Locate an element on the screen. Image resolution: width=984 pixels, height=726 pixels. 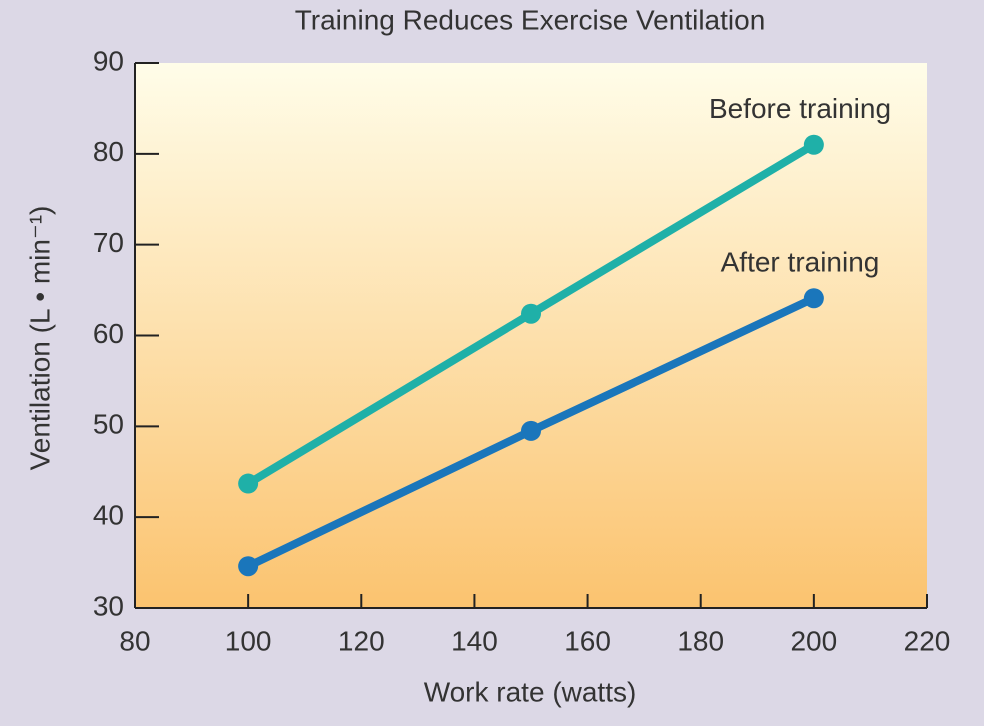
x-tick-label: 200 is located at coordinates (813, 640).